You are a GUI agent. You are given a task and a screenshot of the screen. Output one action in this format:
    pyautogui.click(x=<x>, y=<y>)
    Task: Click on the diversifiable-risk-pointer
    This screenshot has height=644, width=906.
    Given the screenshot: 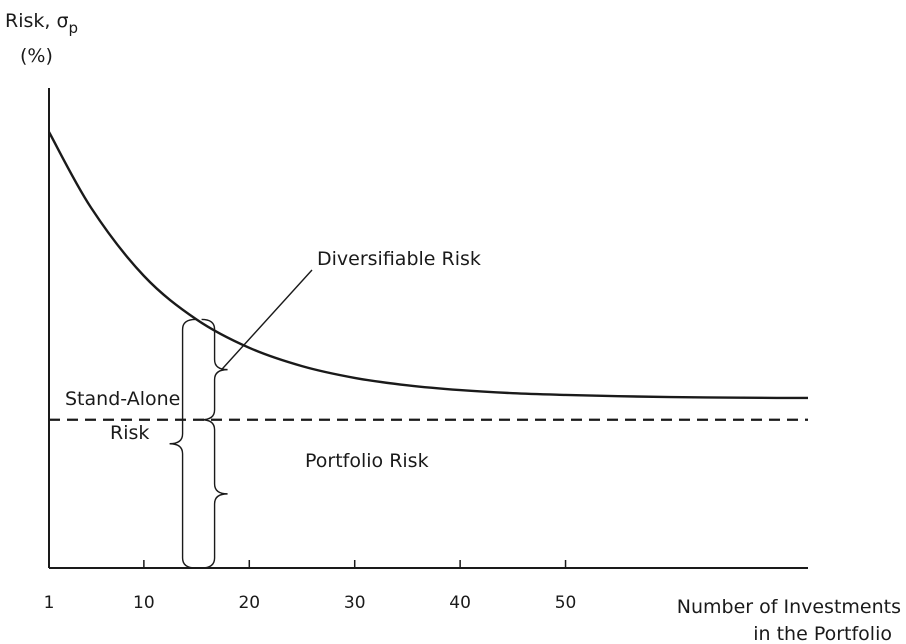 What is the action you would take?
    pyautogui.click(x=267, y=320)
    